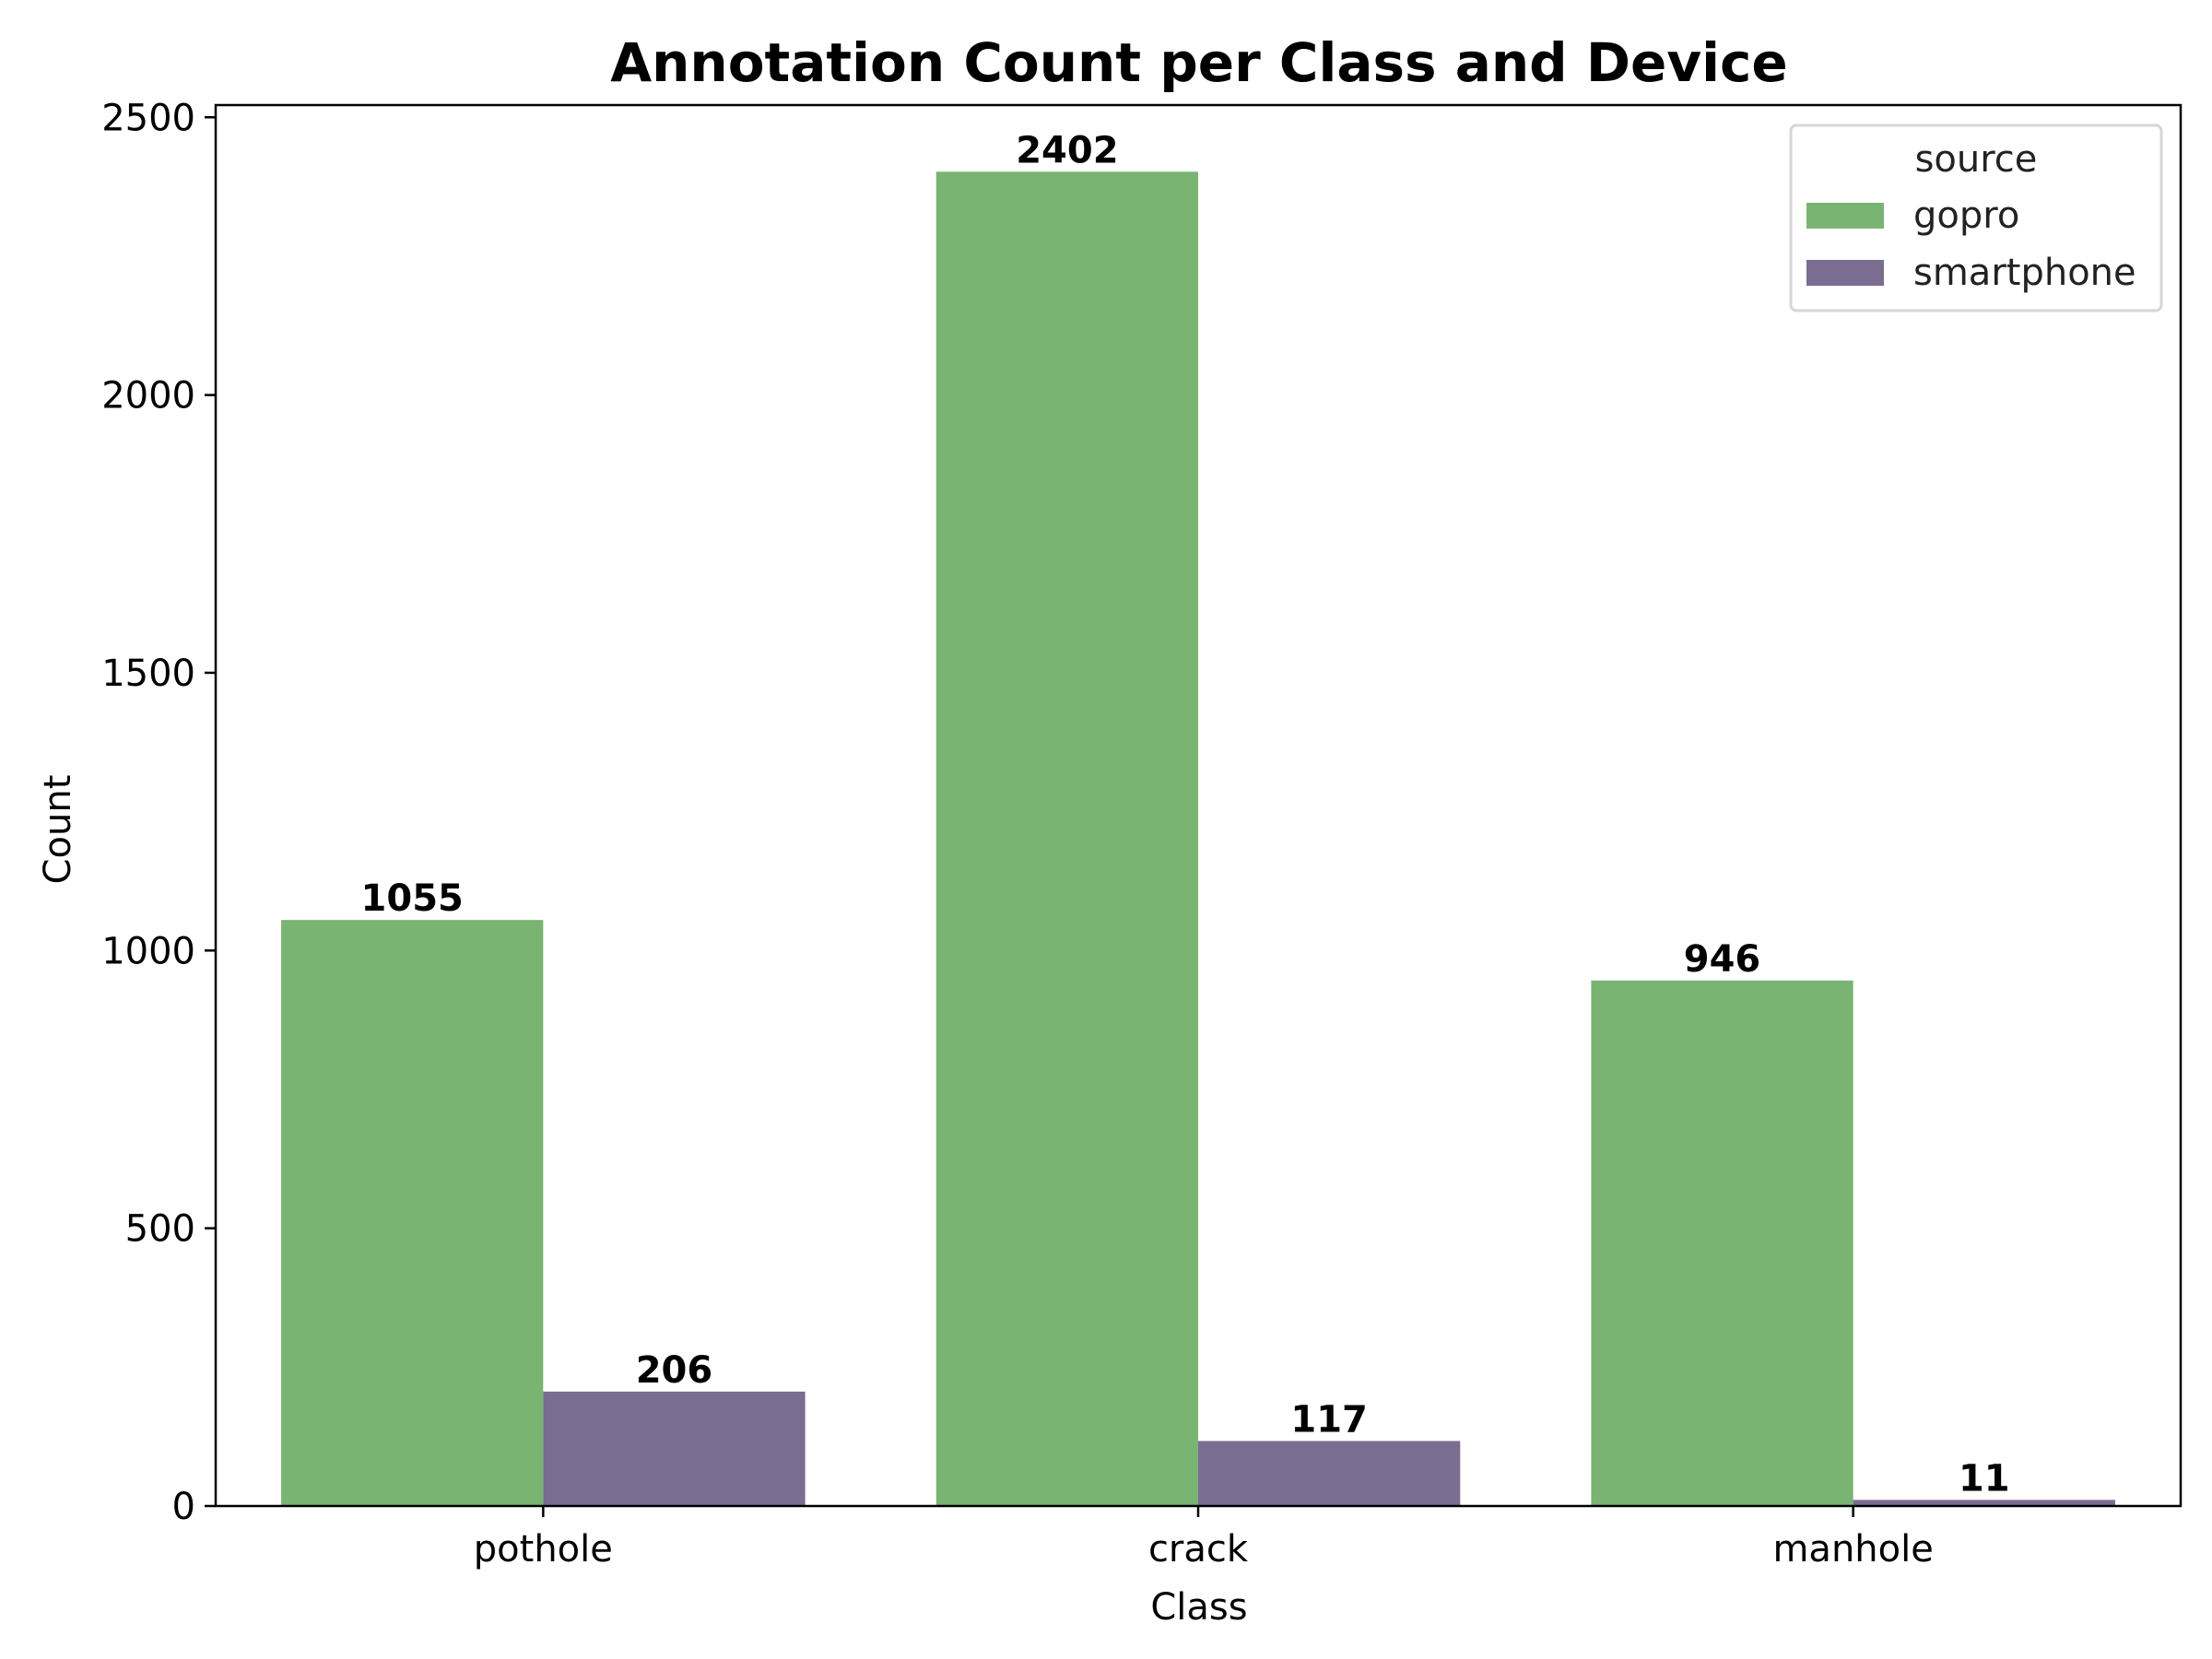  Describe the element at coordinates (543, 1549) in the screenshot. I see `x-tick-label: pothole` at that location.